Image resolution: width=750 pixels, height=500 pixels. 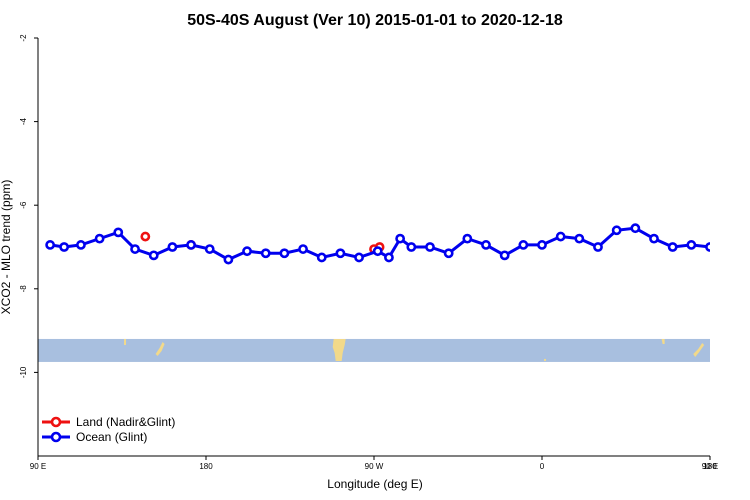 What do you see at coordinates (374, 484) in the screenshot?
I see `x-axis-label: Longitude (deg E)` at bounding box center [374, 484].